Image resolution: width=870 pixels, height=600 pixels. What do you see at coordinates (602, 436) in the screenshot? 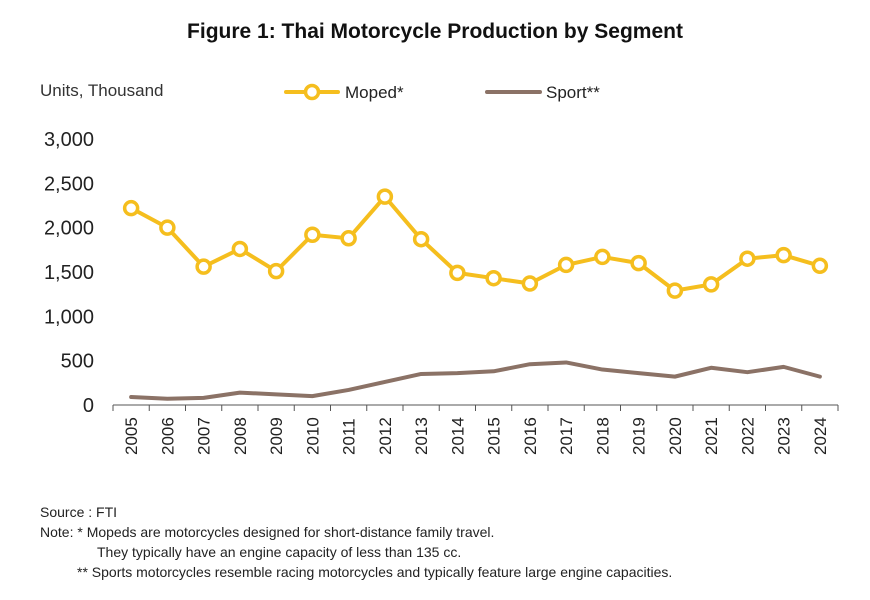
I see `x-tick-label: 2018` at bounding box center [602, 436].